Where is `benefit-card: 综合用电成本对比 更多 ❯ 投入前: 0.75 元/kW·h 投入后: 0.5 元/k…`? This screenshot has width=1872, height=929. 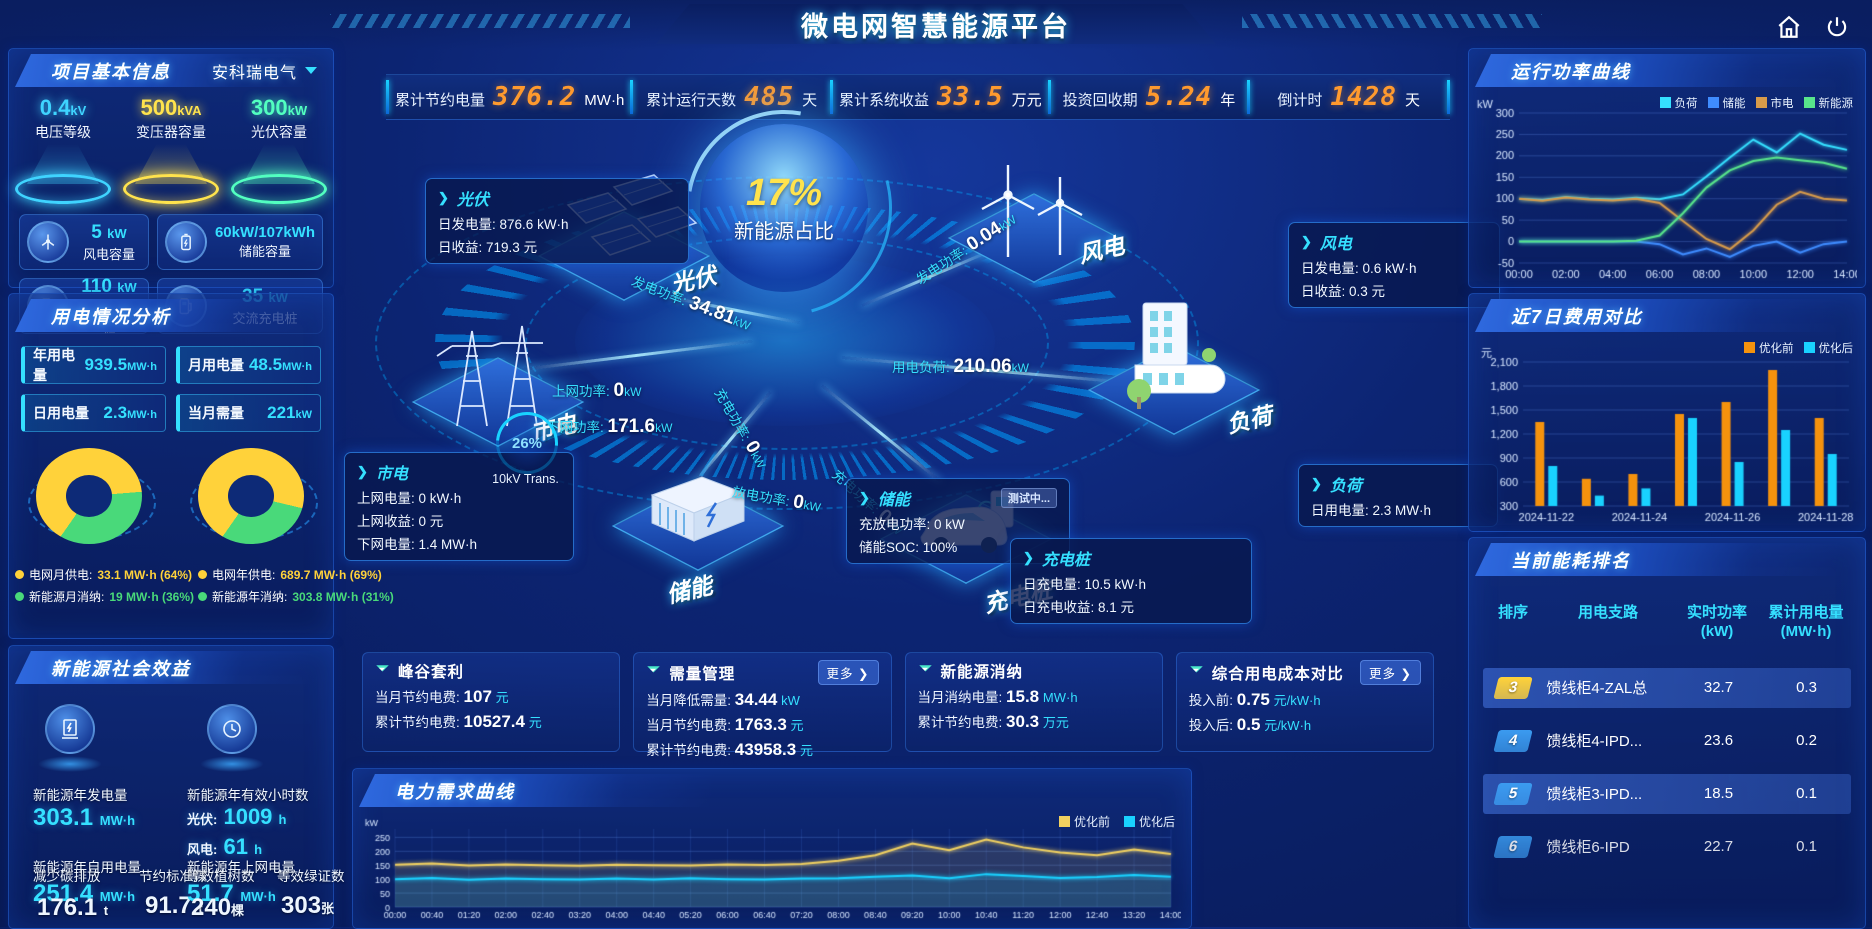 benefit-card: 综合用电成本对比 更多 ❯ 投入前: 0.75 元/kW·h 投入后: 0.5 元/k… is located at coordinates (1304, 702).